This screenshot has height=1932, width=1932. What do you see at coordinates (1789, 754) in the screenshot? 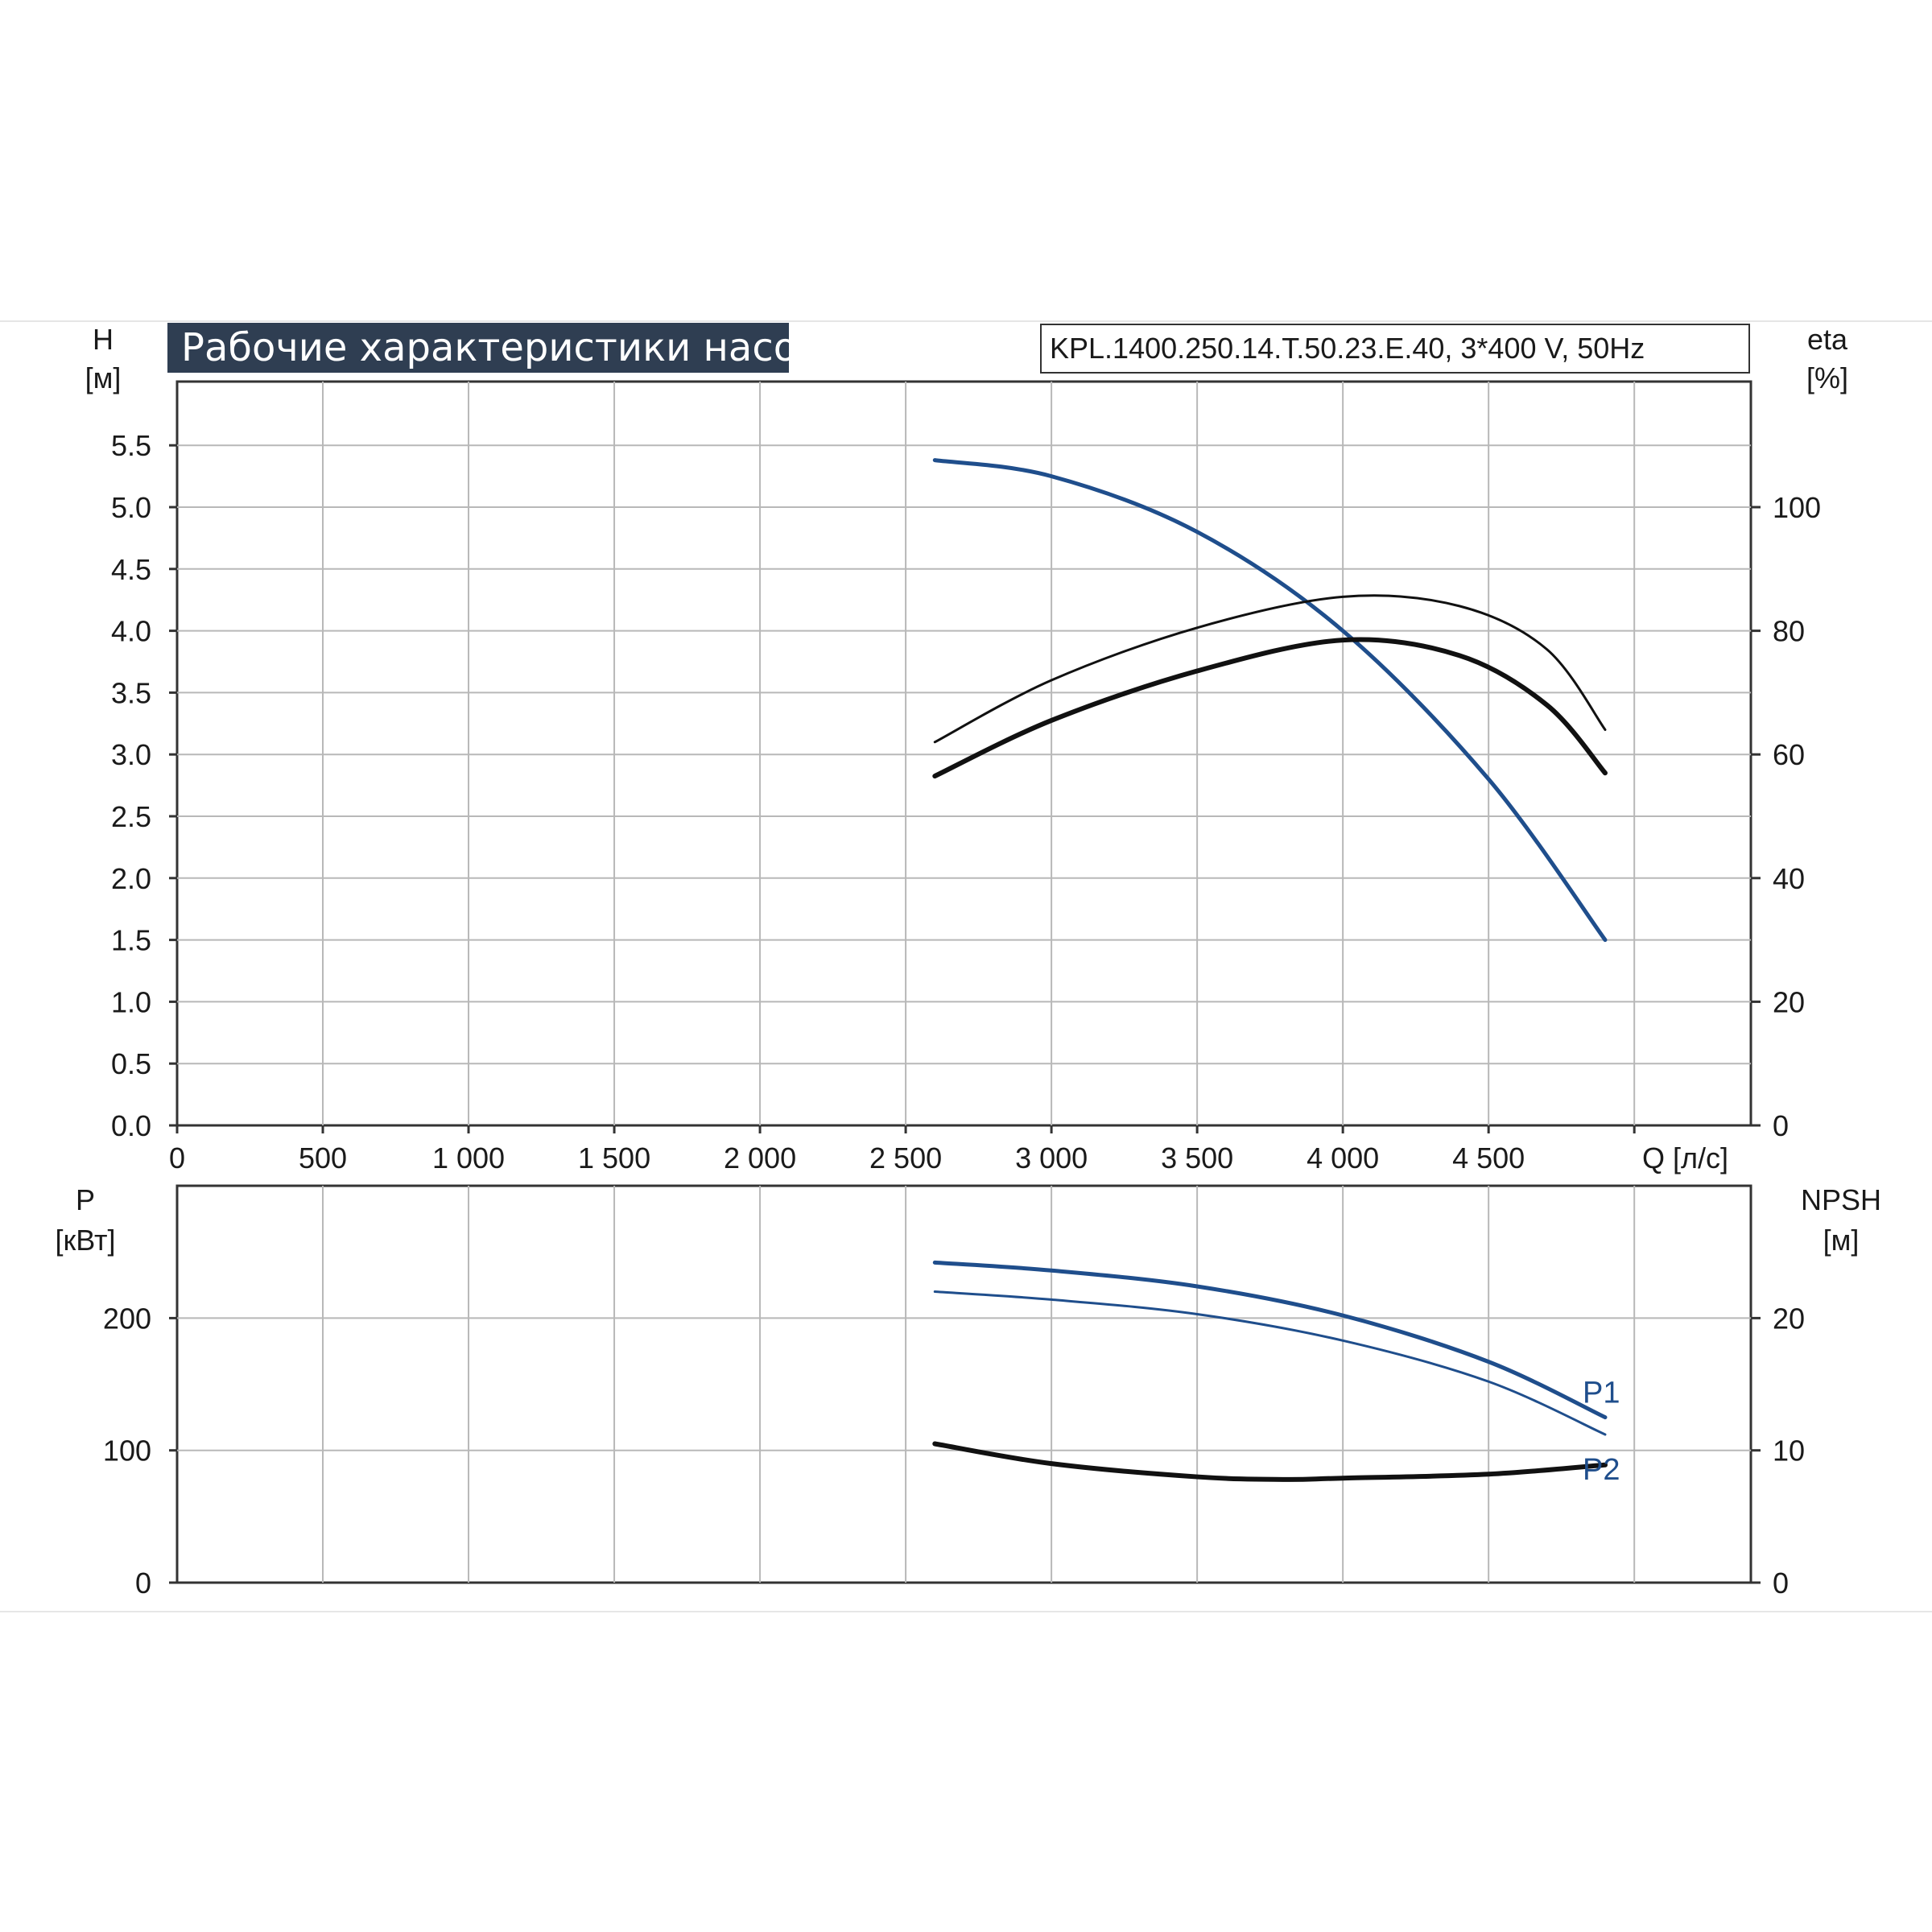
I see `eta-tick-label: 60` at bounding box center [1789, 754].